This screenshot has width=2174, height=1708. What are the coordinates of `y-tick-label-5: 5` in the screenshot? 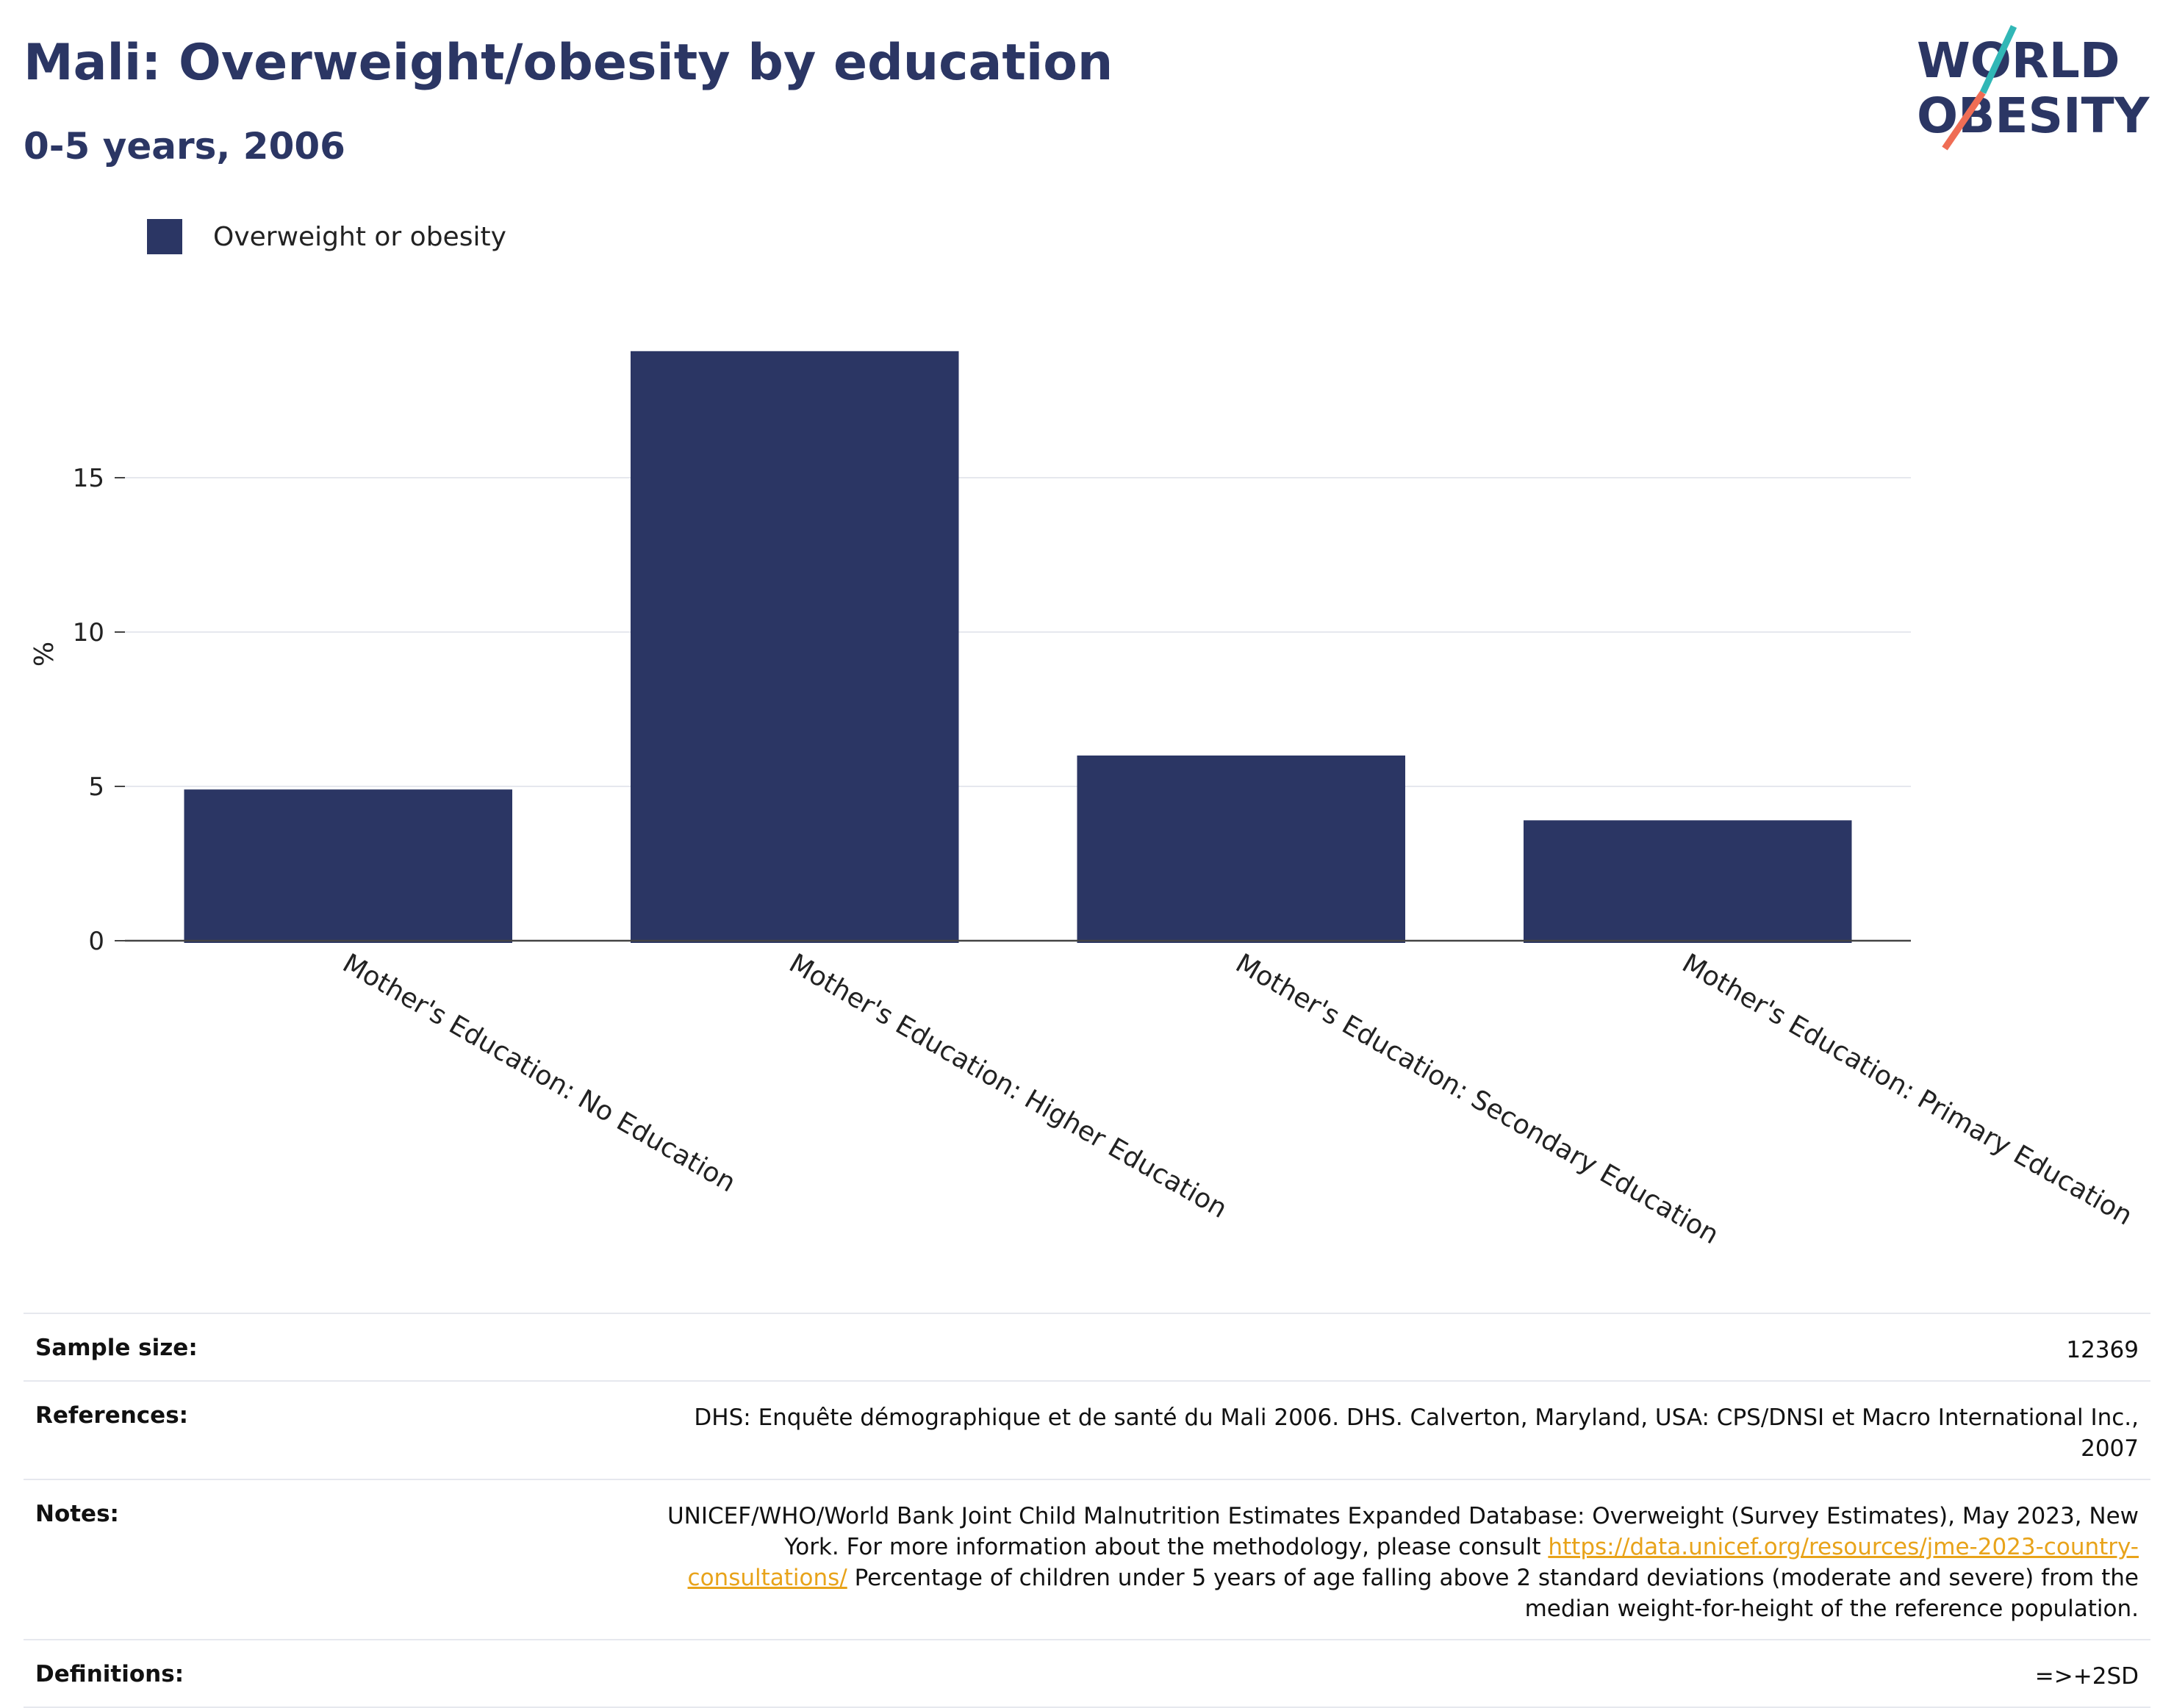 It's located at (96, 787).